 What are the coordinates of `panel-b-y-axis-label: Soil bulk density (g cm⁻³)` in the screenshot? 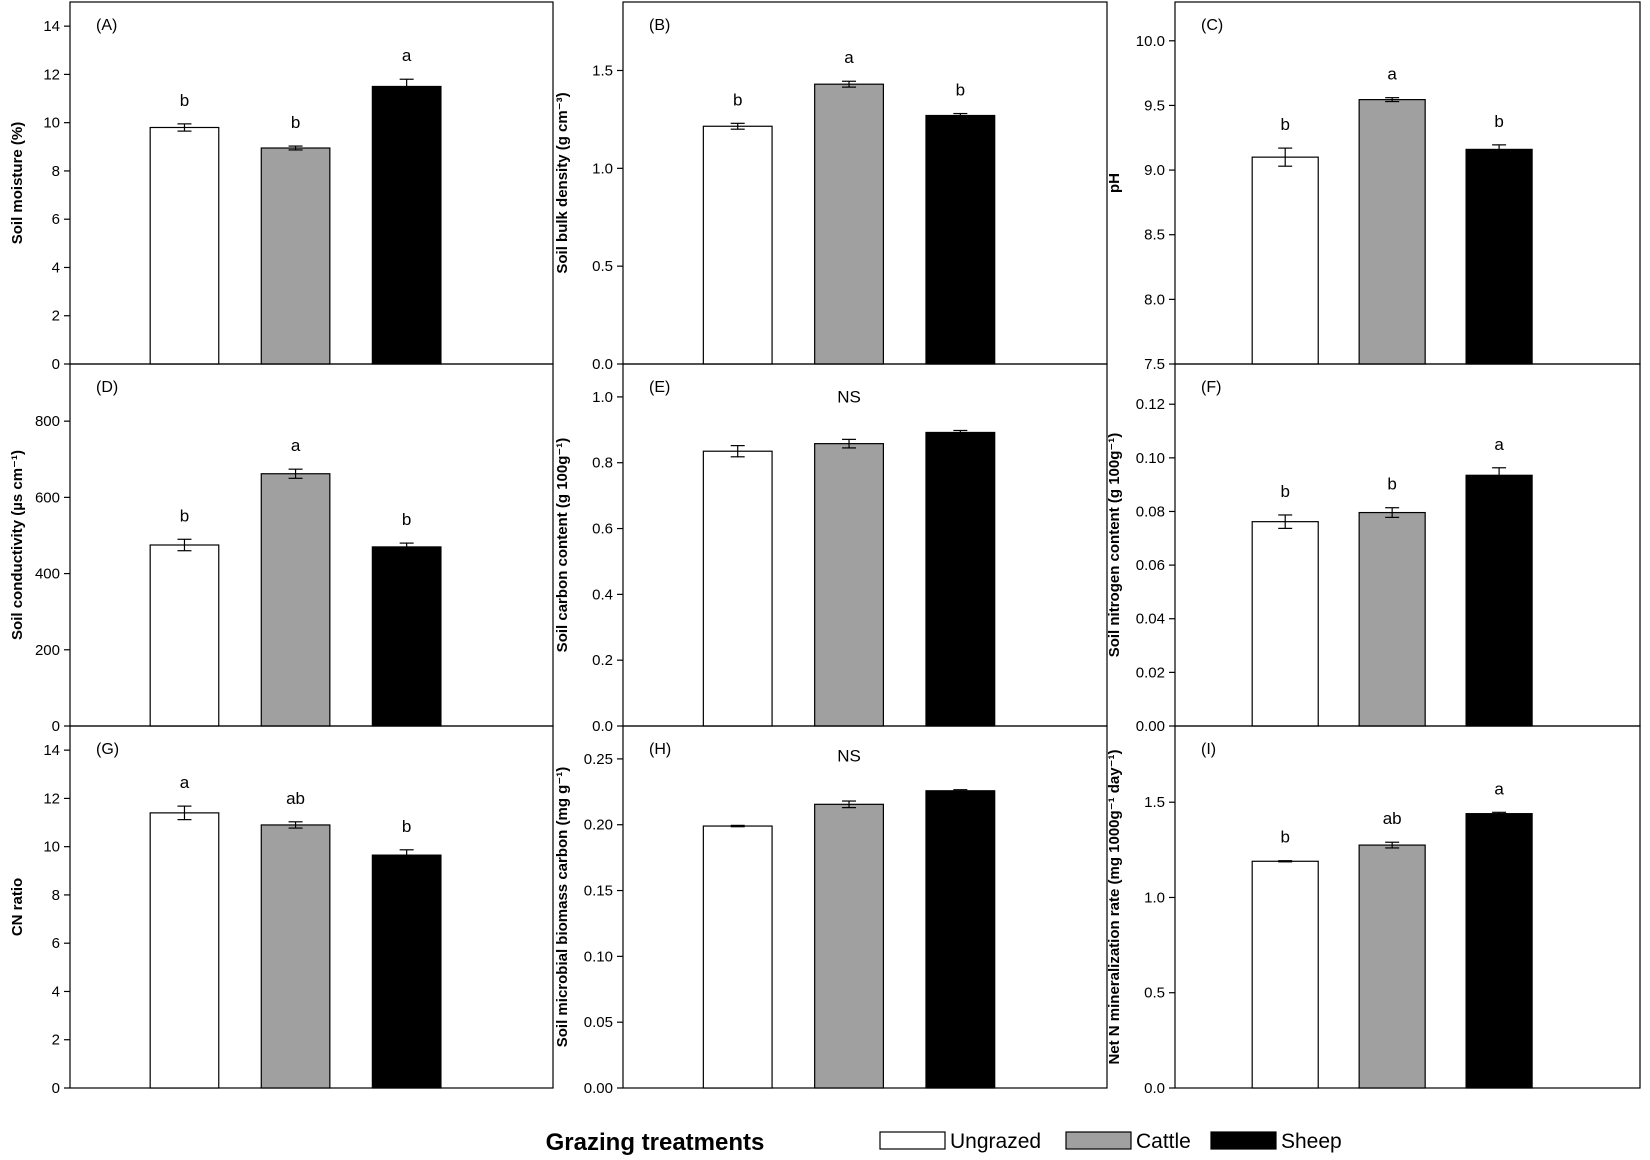 It's located at (562, 182).